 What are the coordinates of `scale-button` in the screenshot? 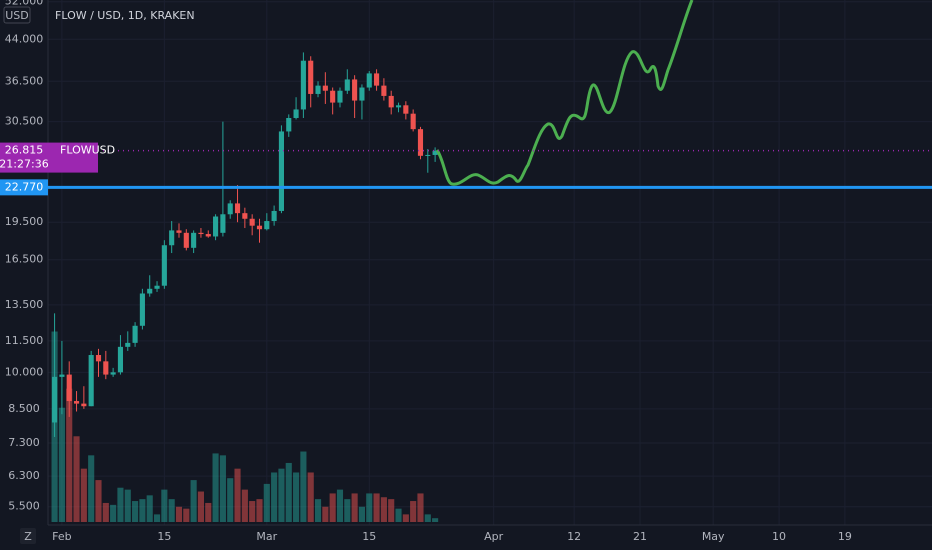 It's located at (28, 536).